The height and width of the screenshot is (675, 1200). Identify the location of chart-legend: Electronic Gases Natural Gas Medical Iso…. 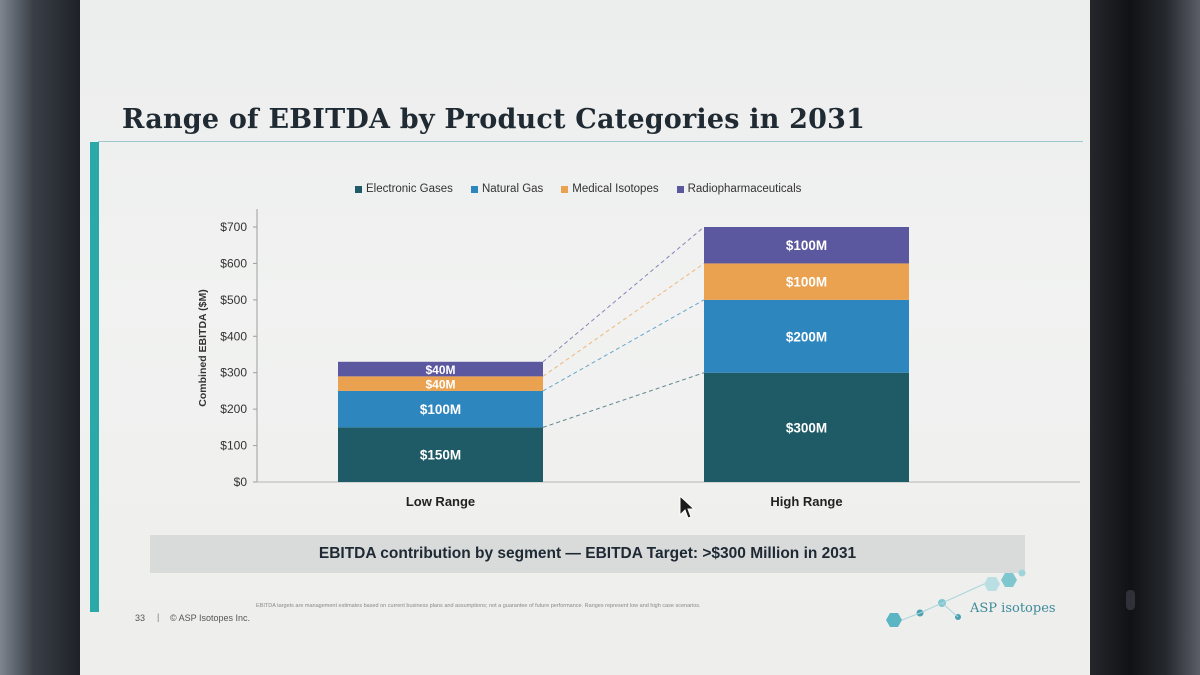
(578, 189).